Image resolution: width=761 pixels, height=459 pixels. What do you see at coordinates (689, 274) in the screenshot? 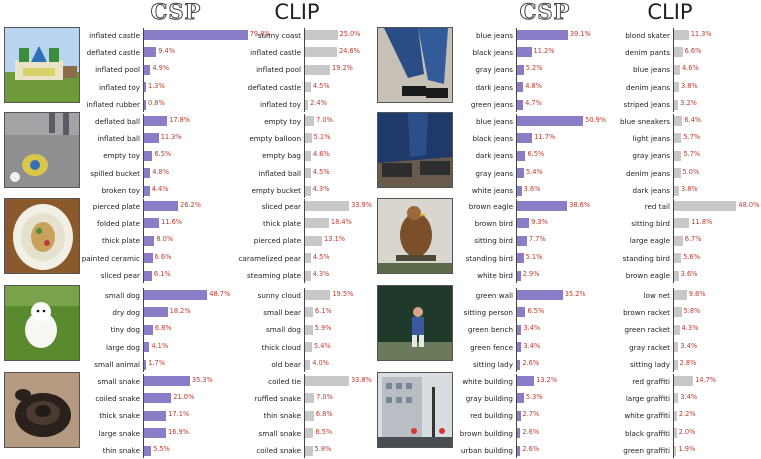
I see `chart-eagle-on-perch-clip-value-label: 3.6%` at bounding box center [689, 274].